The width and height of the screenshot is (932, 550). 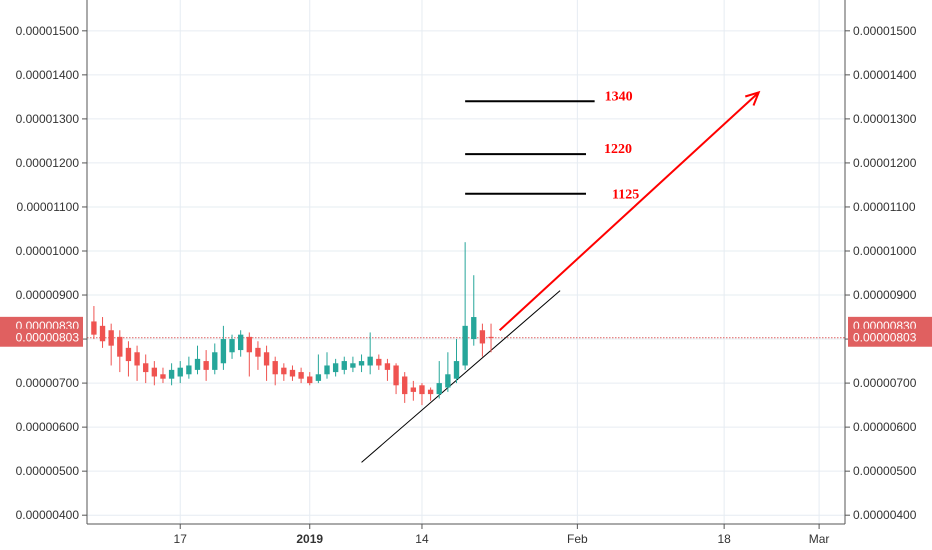 What do you see at coordinates (724, 539) in the screenshot?
I see `x-tick-label: 18` at bounding box center [724, 539].